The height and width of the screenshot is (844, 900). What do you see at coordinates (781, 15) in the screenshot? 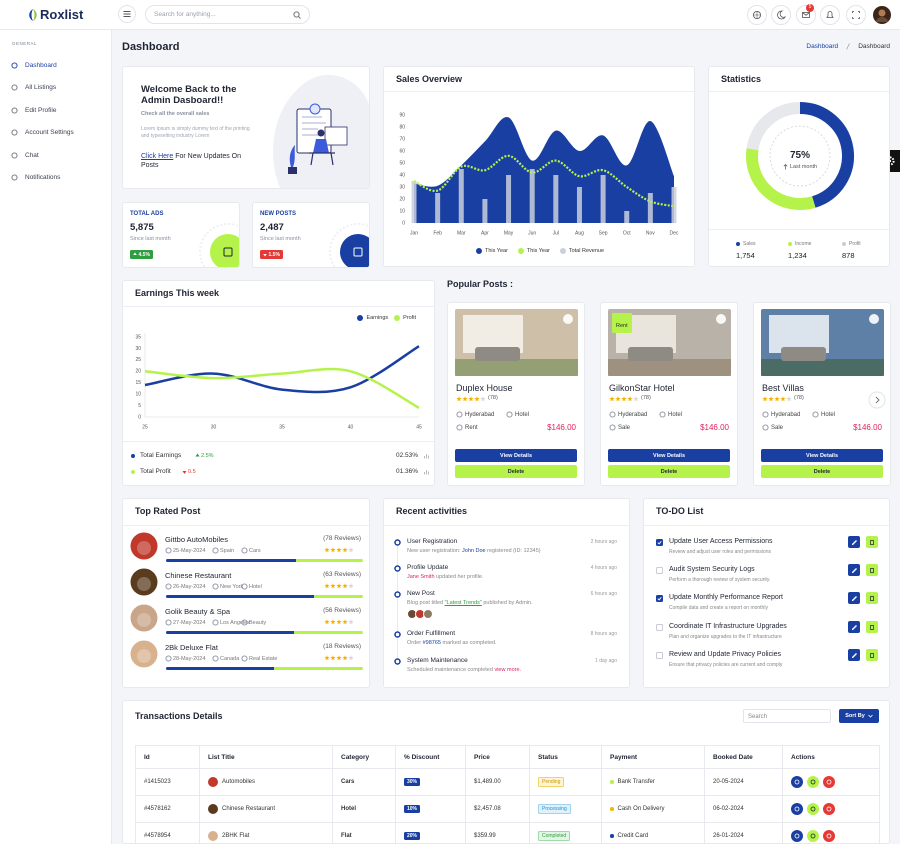
I see `theme-button` at bounding box center [781, 15].